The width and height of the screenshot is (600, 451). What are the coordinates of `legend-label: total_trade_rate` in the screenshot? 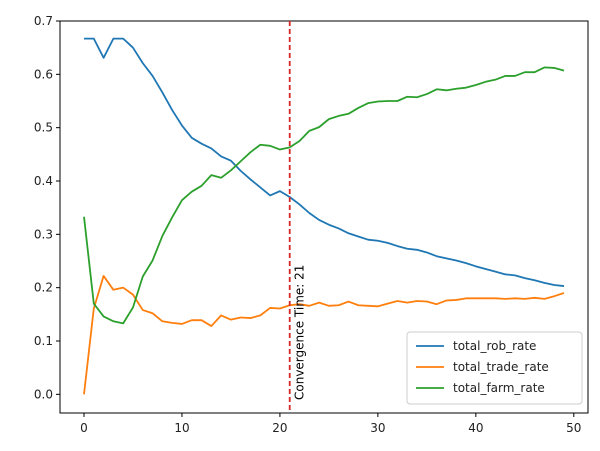 It's located at (501, 367).